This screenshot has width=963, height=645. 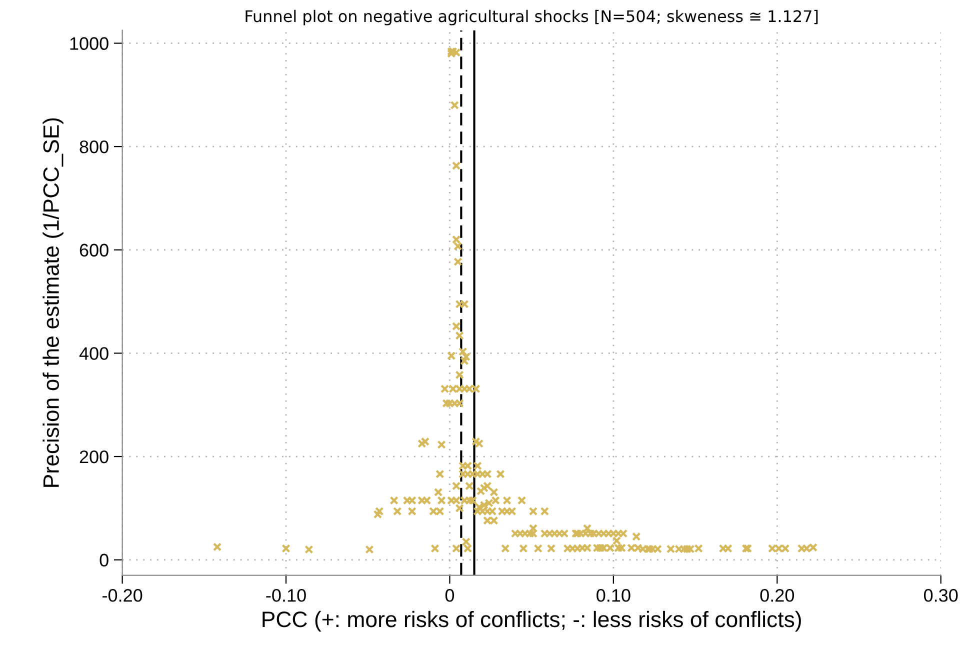 What do you see at coordinates (286, 595) in the screenshot?
I see `x-tick-label: -0.10` at bounding box center [286, 595].